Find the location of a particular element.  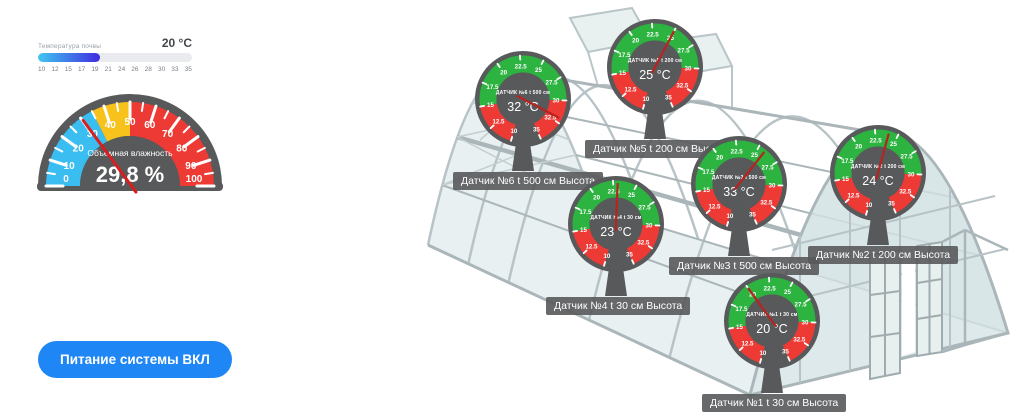

sensor-caption: Датчик №6 t 500 см Высота is located at coordinates (528, 181).